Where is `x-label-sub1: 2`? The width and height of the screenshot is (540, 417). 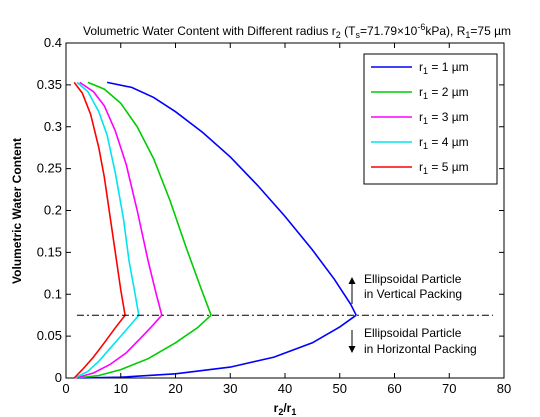 x-label-sub1: 2 is located at coordinates (280, 412).